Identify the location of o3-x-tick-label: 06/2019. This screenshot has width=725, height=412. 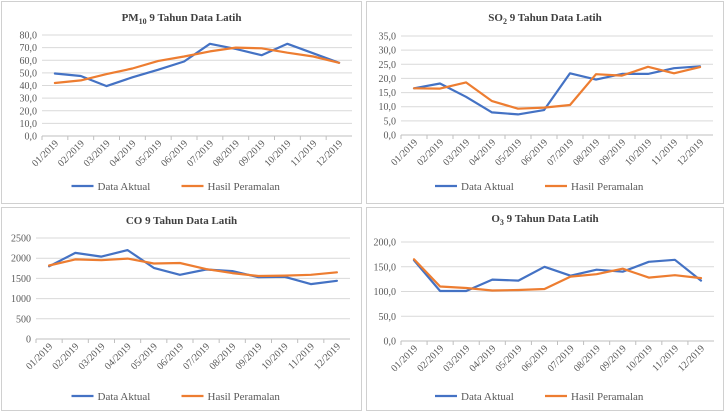
(535, 358).